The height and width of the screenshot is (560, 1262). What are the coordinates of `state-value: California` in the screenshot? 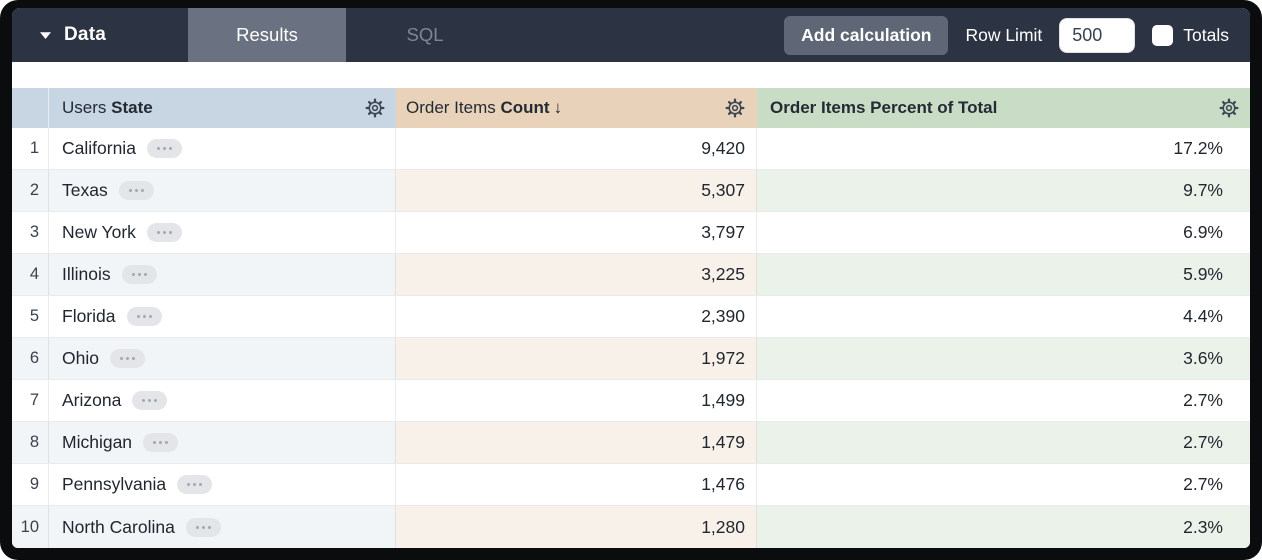 It's located at (99, 148).